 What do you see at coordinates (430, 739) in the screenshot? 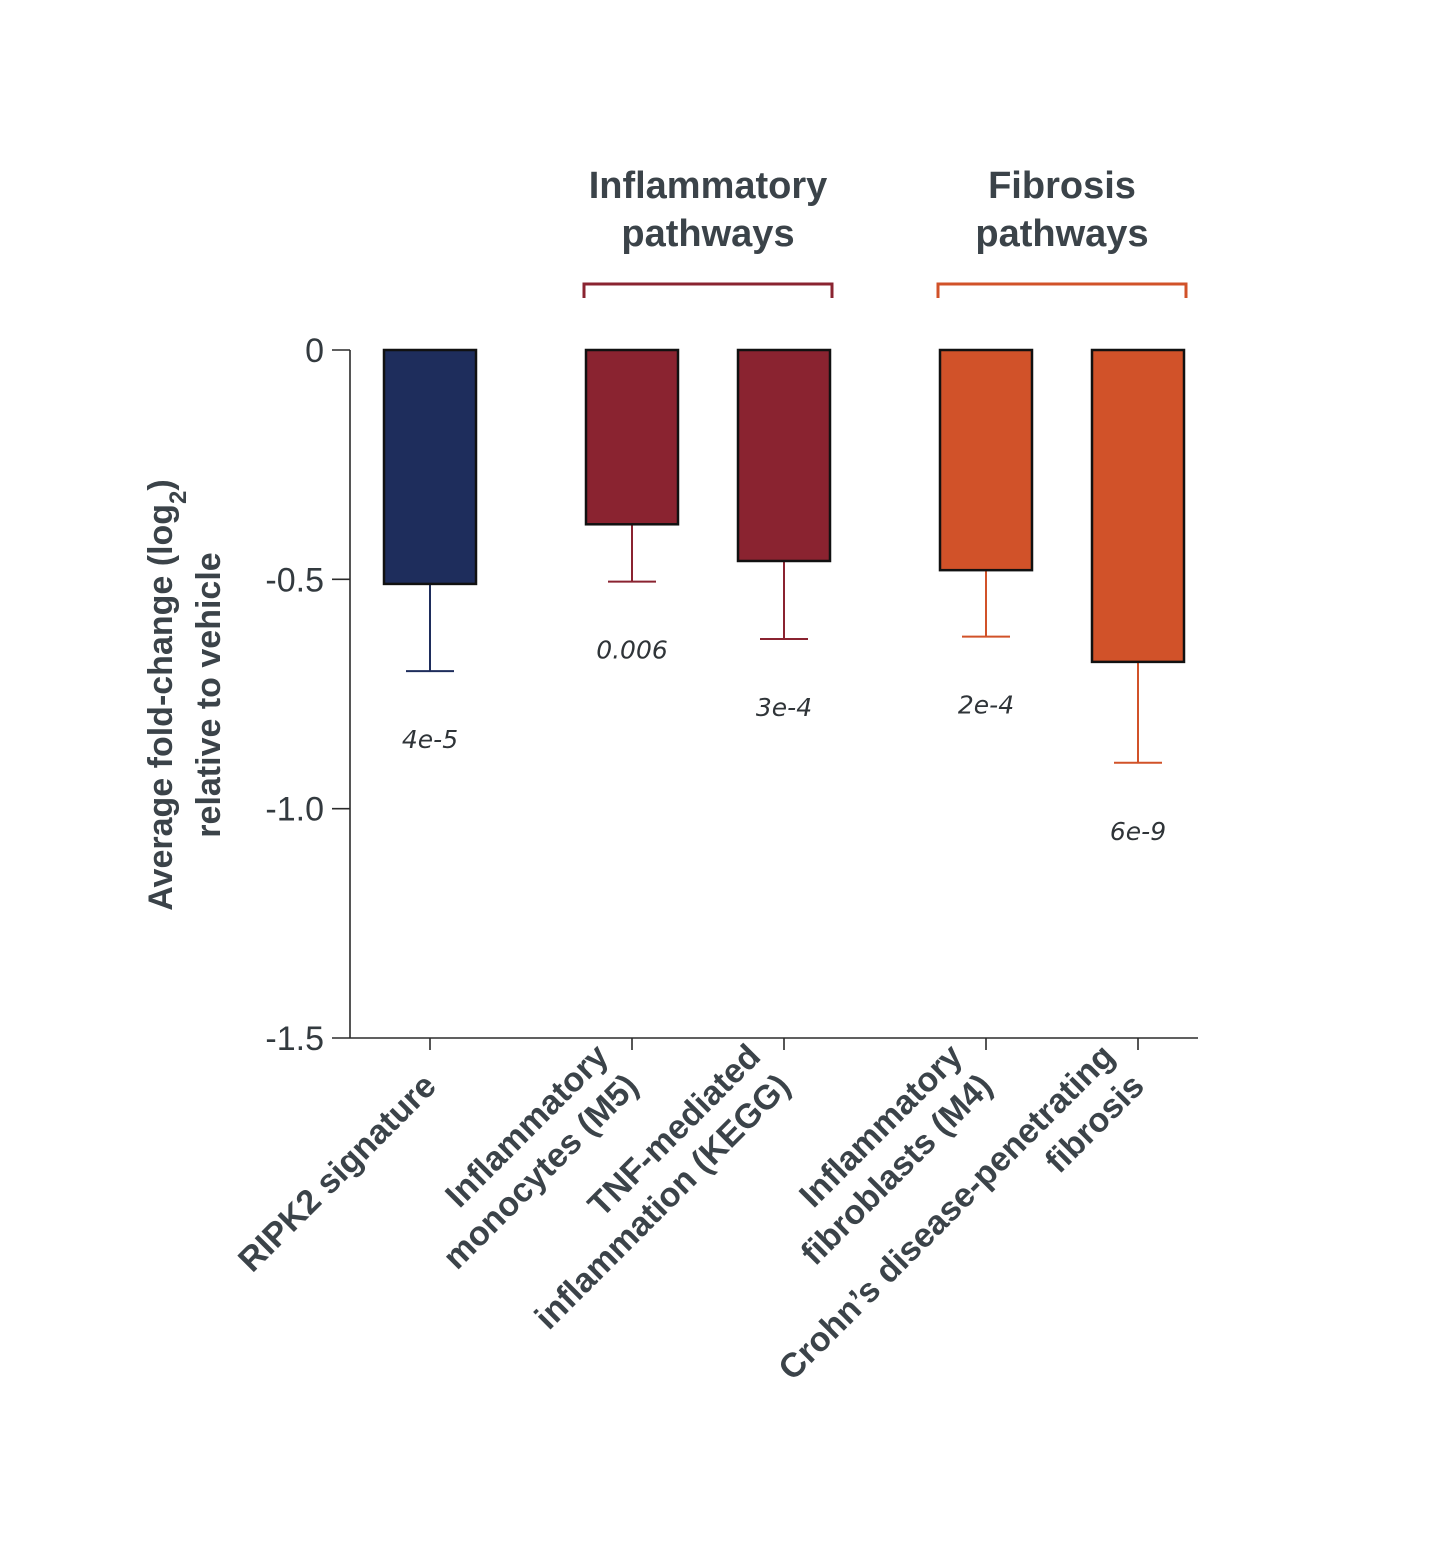
I see `p-value-label: 4e-5` at bounding box center [430, 739].